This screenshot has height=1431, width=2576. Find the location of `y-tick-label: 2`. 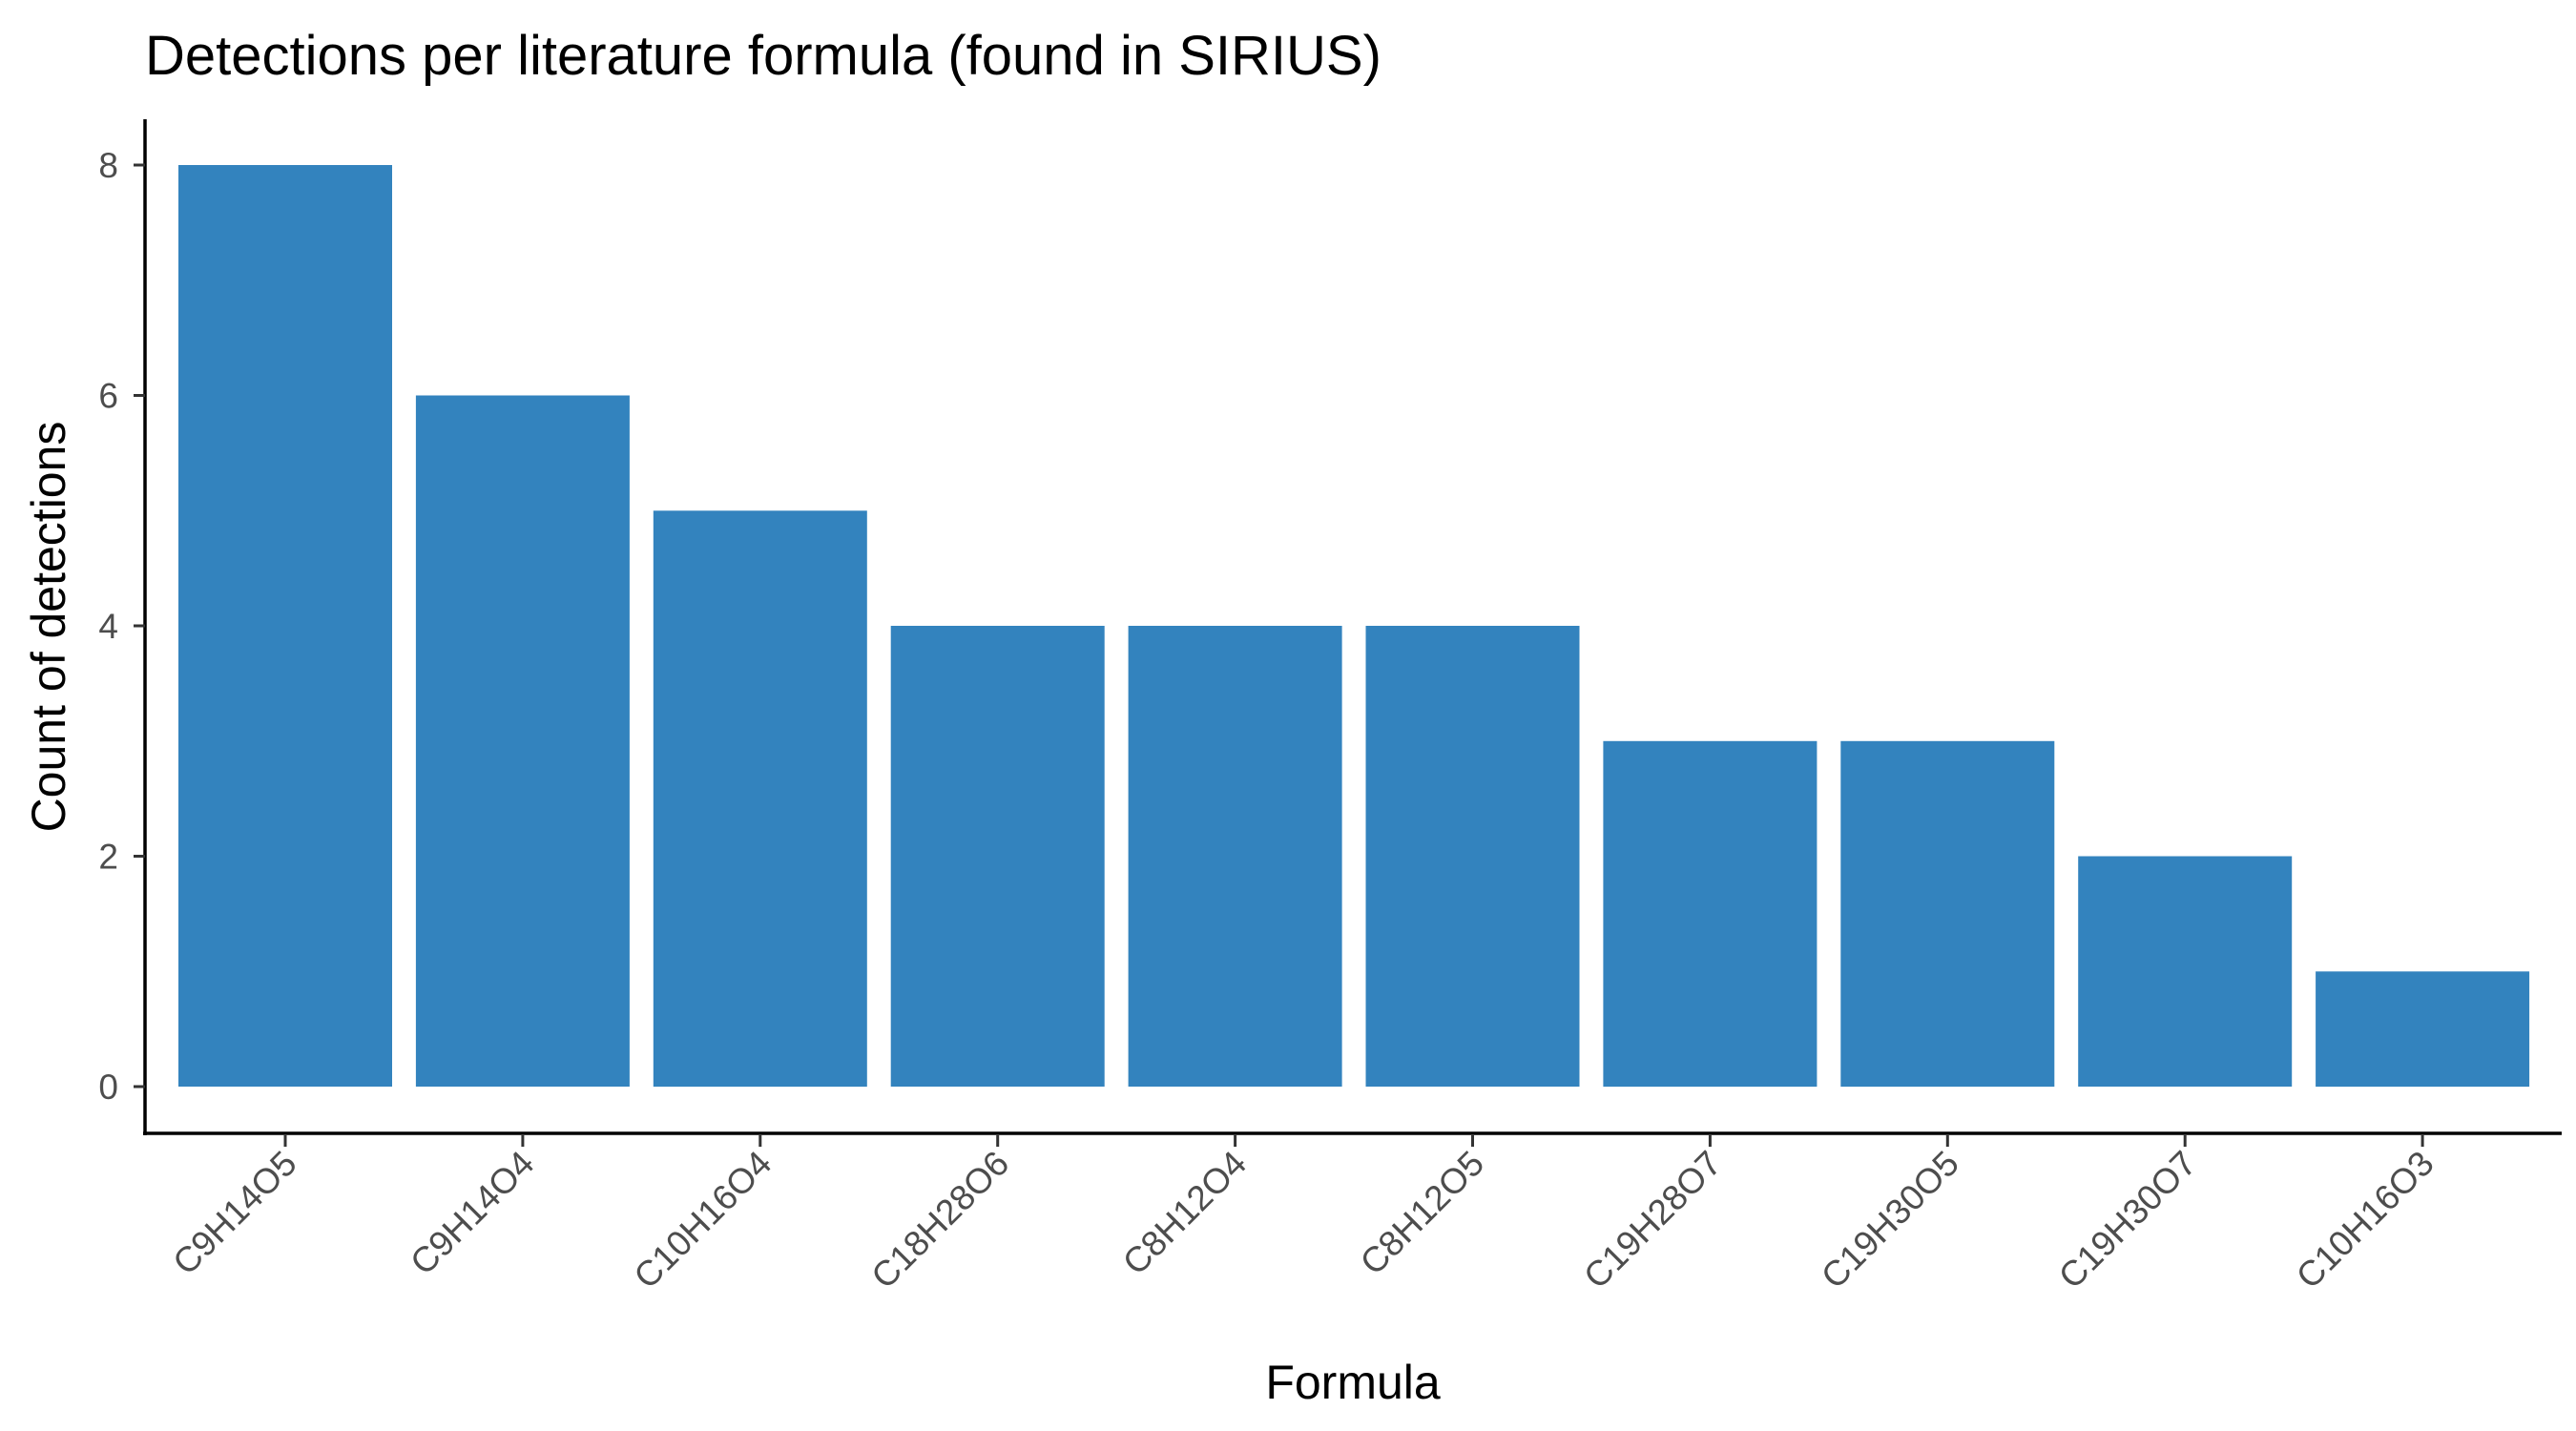

y-tick-label: 2 is located at coordinates (108, 857).